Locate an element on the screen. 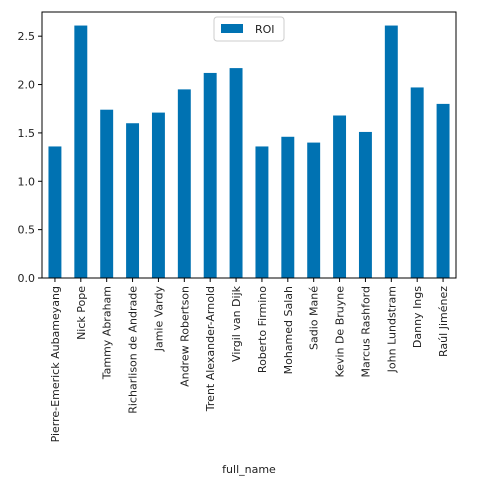  x-tick-label: Mohamed Salah is located at coordinates (288, 330).